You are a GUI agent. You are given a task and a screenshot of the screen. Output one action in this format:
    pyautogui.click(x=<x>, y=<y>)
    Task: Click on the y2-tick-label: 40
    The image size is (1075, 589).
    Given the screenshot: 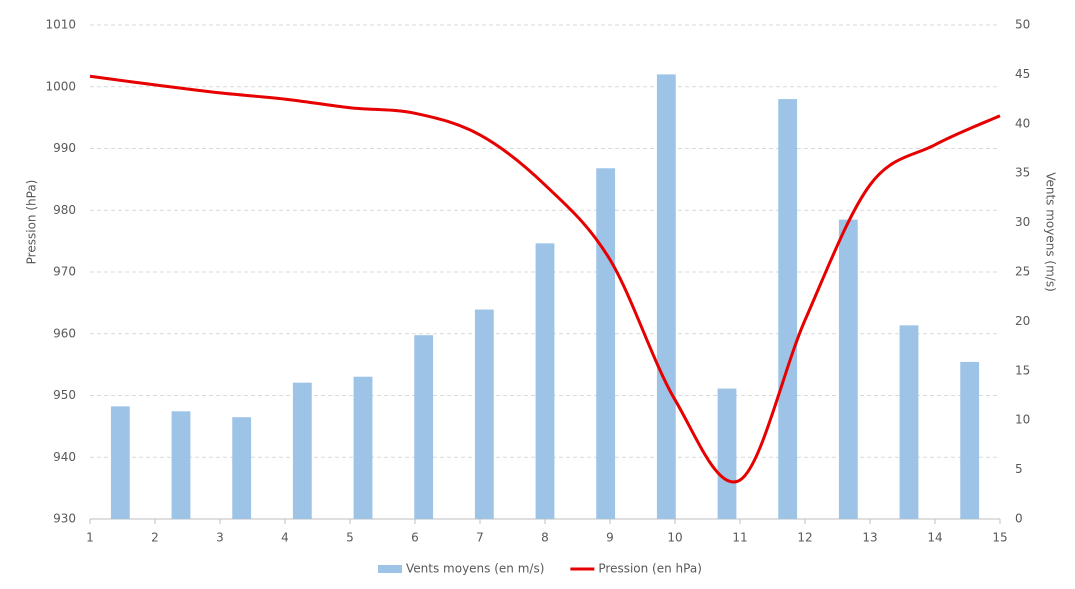 What is the action you would take?
    pyautogui.click(x=1022, y=123)
    